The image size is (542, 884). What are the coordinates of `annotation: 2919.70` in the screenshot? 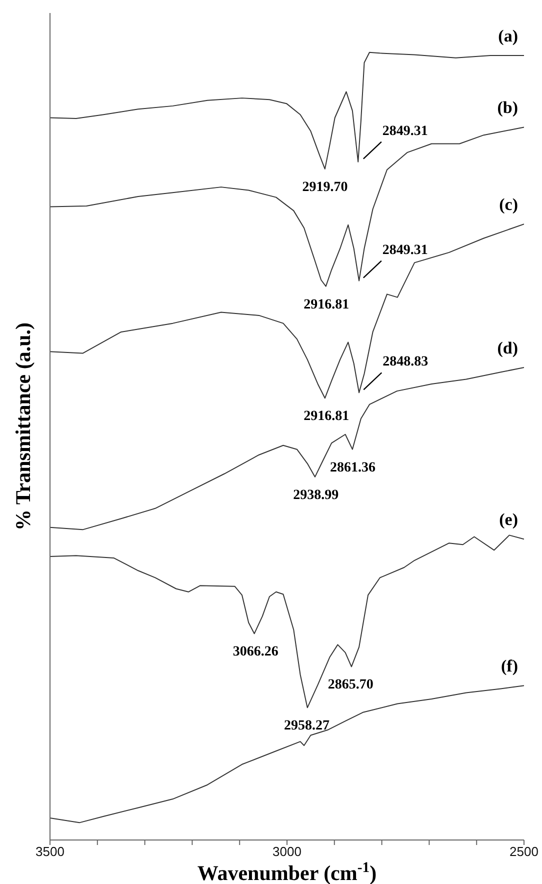 It's located at (325, 187).